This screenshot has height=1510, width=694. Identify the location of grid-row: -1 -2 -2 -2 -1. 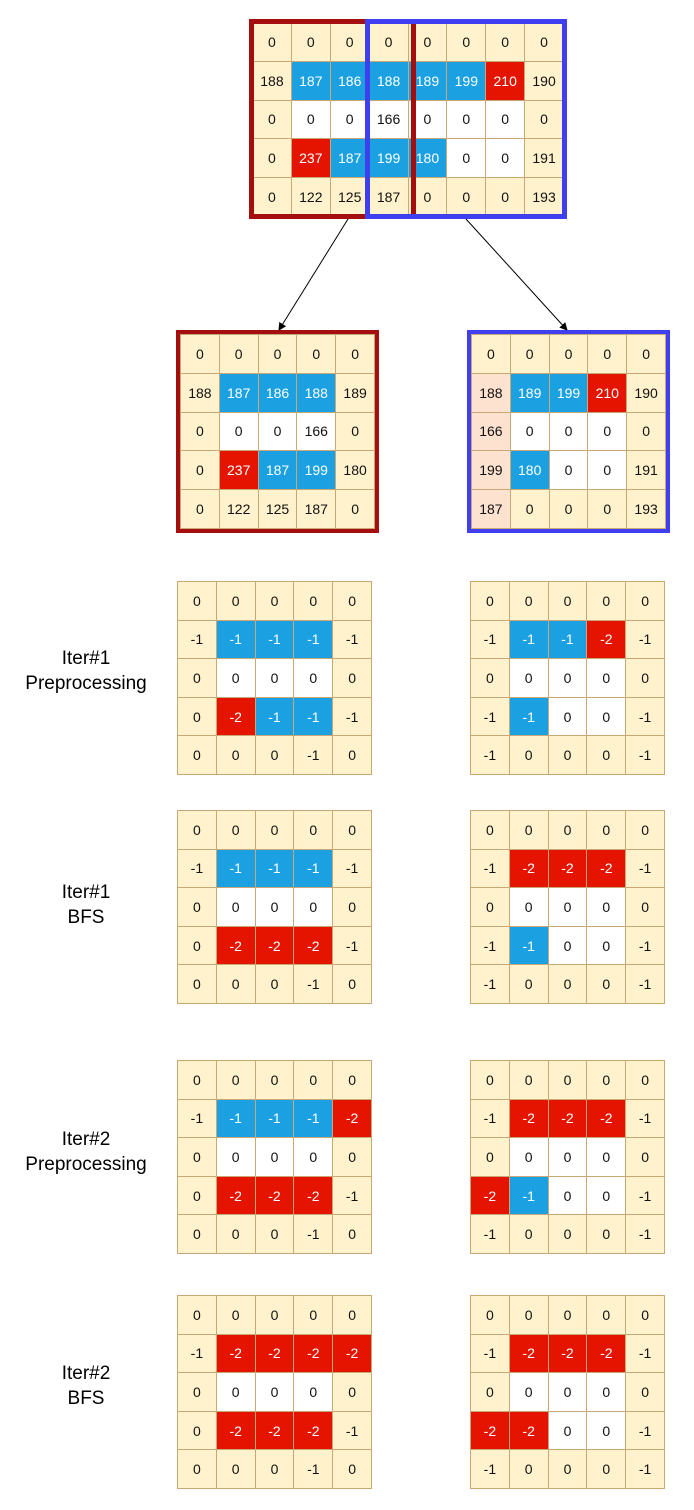
(567, 868).